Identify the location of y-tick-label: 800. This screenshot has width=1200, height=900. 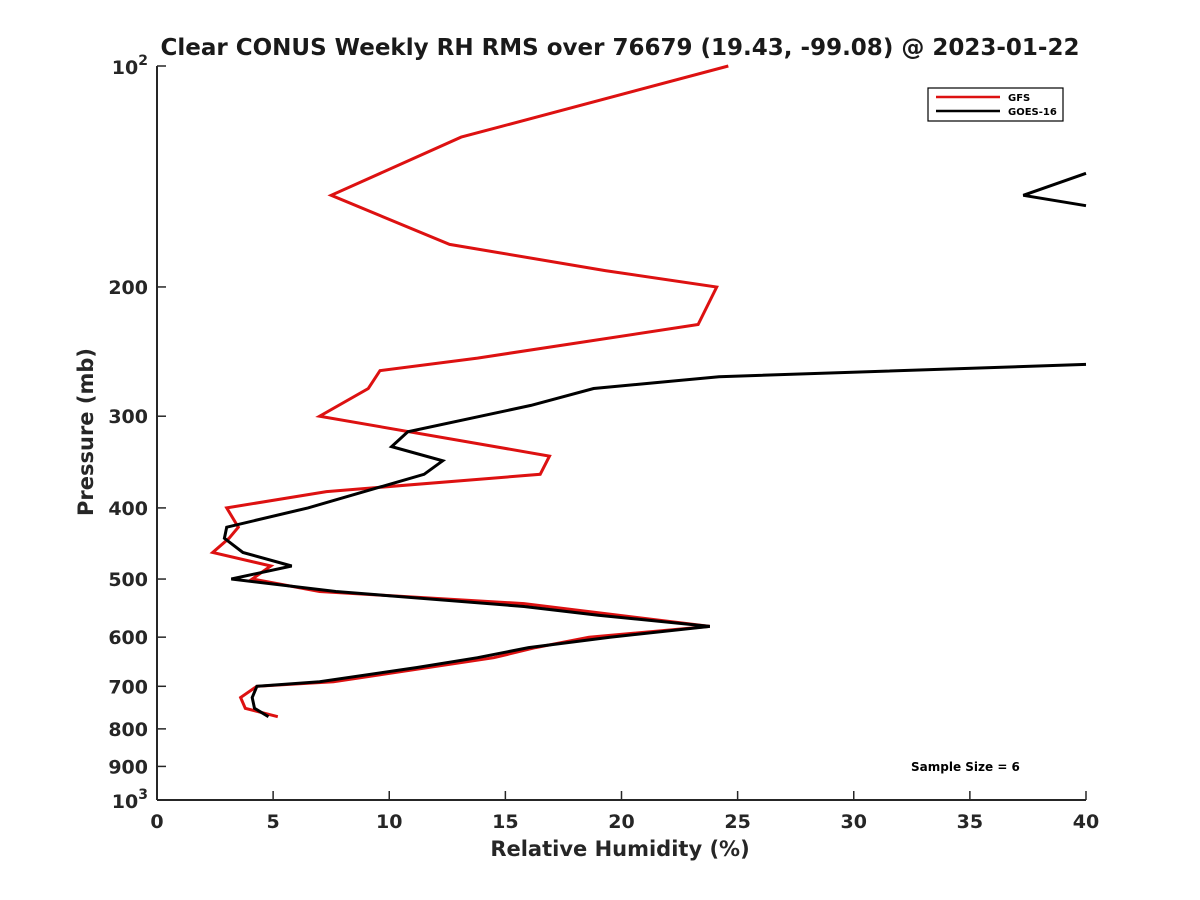
(128, 730).